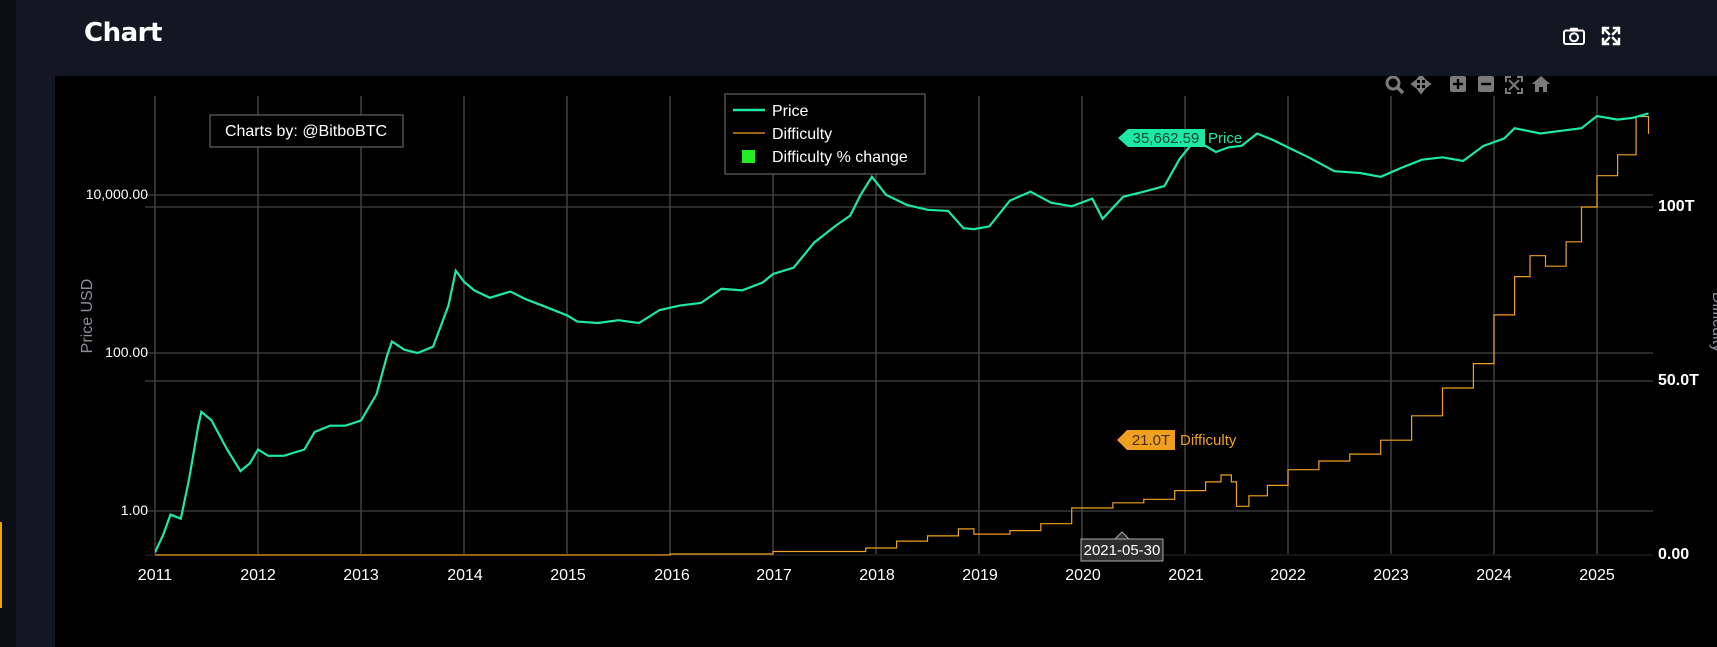 This screenshot has width=1717, height=647. What do you see at coordinates (802, 134) in the screenshot?
I see `legend-item-difficulty: Difficulty` at bounding box center [802, 134].